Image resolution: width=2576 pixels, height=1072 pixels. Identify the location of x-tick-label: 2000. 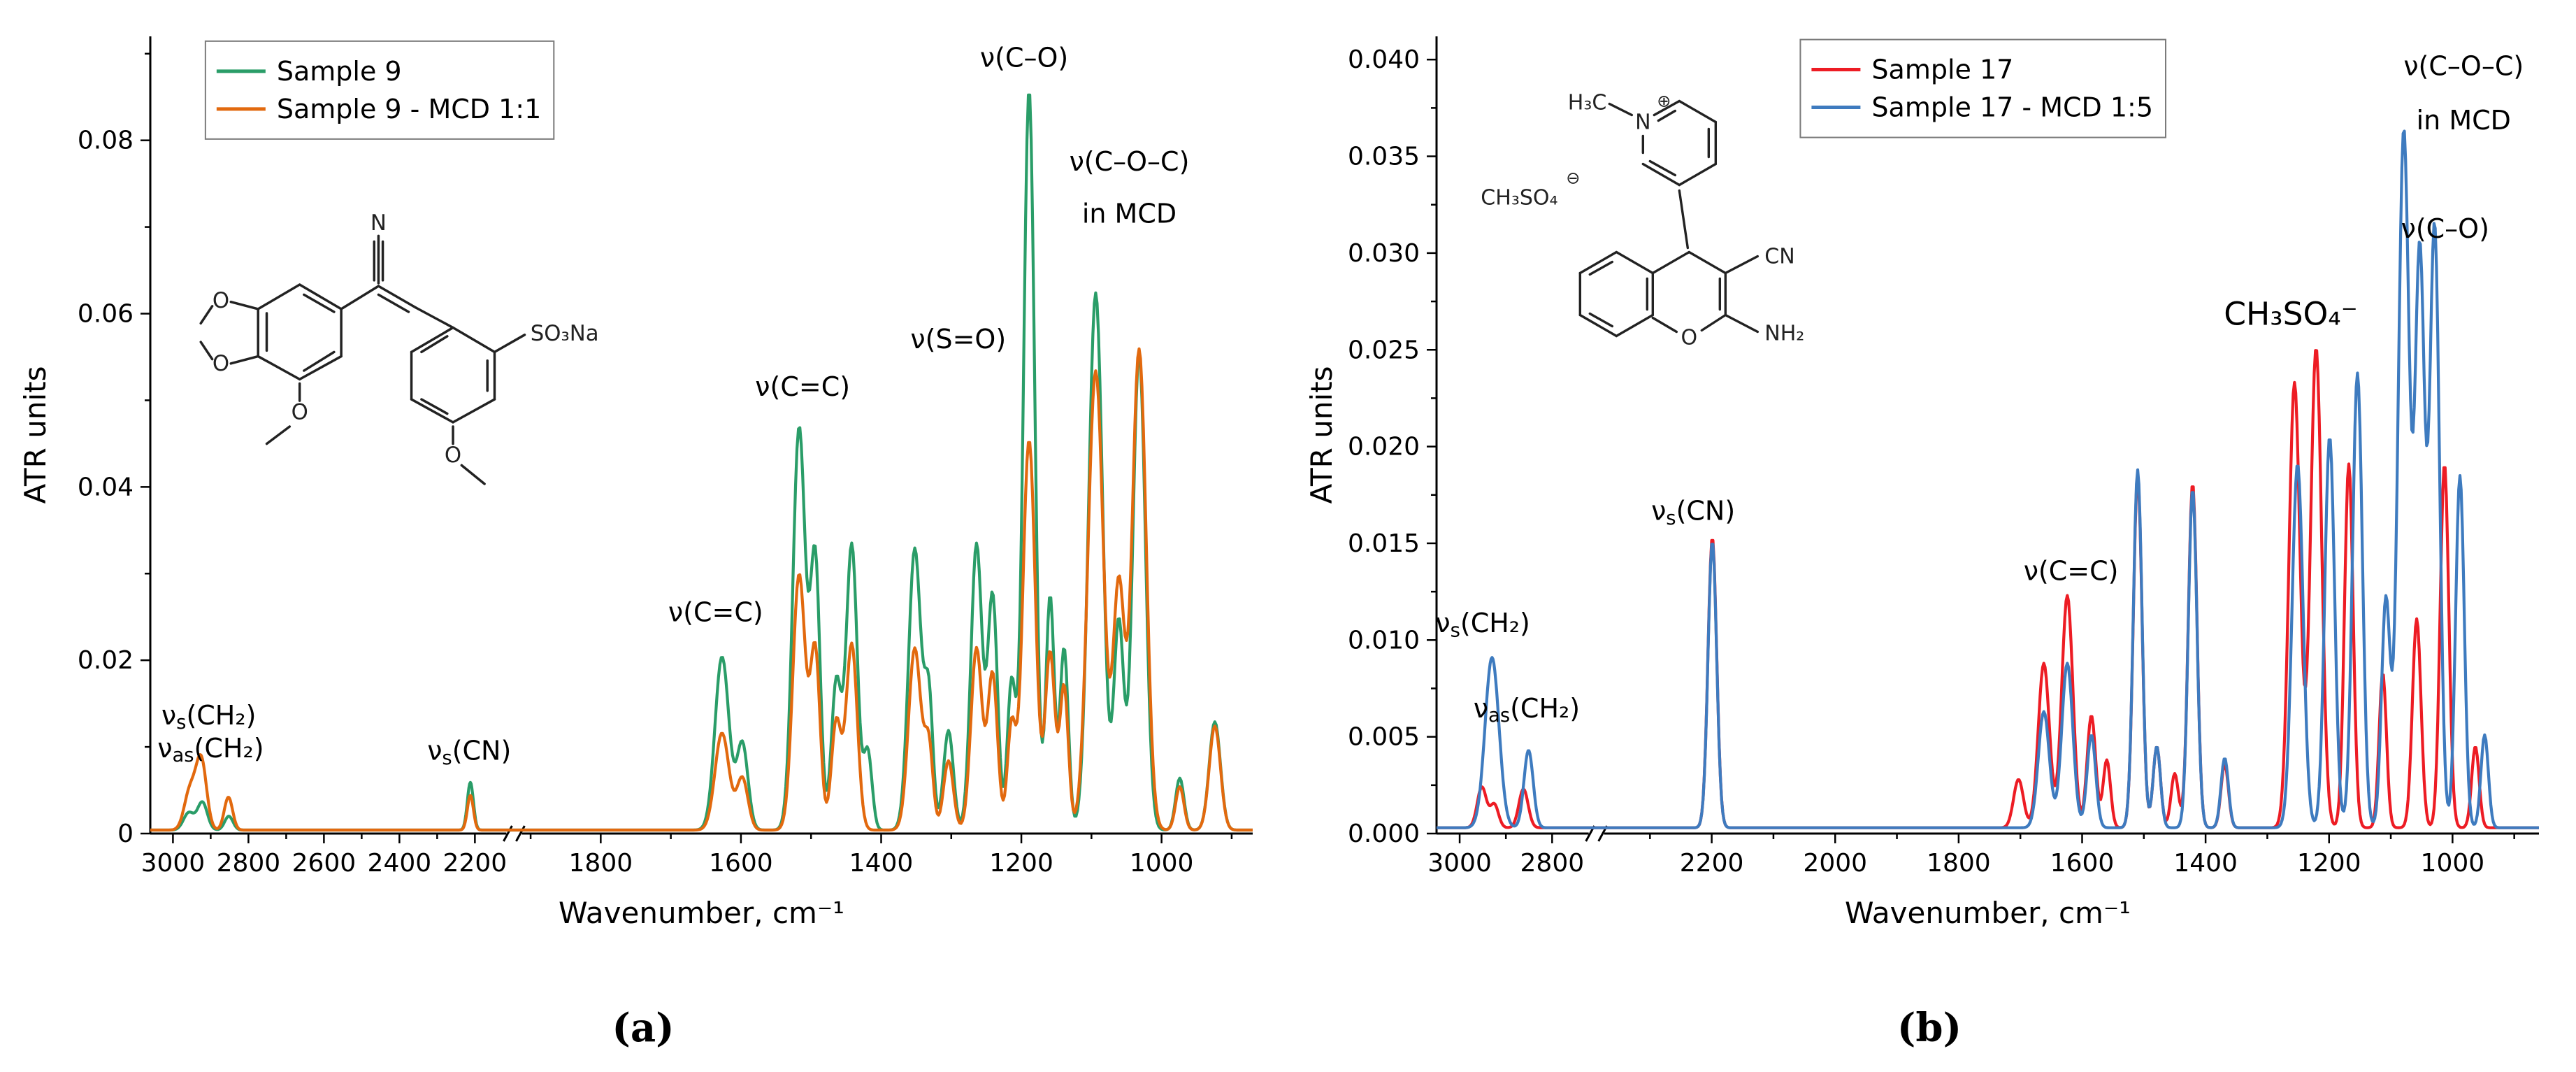
(1835, 863).